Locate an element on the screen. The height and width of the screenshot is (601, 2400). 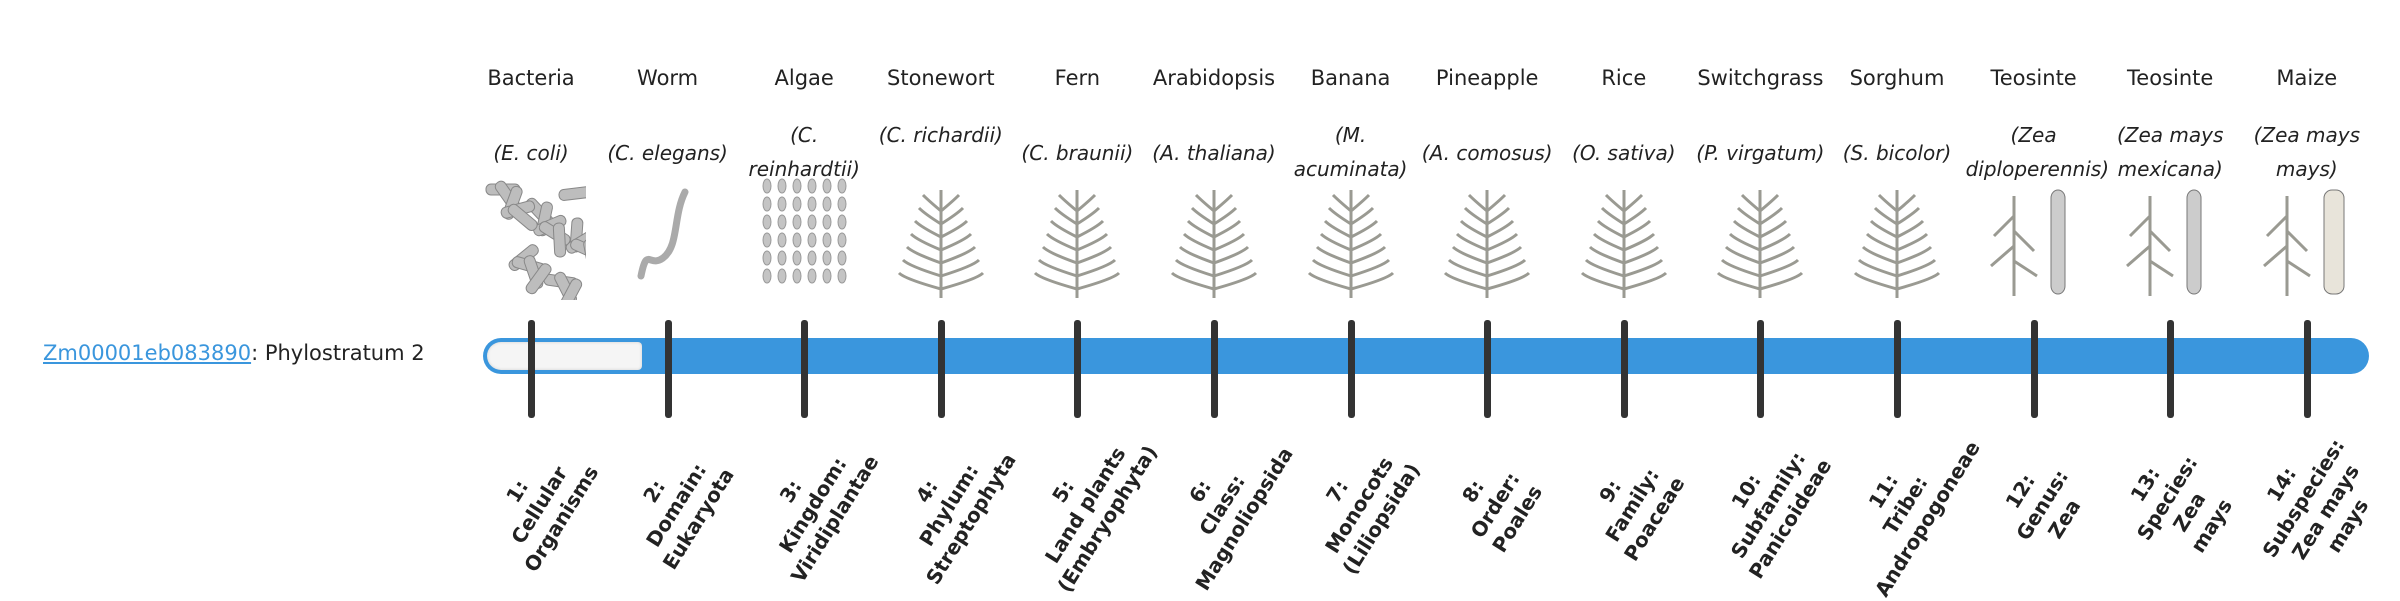
bacteria-icon is located at coordinates (535, 240).